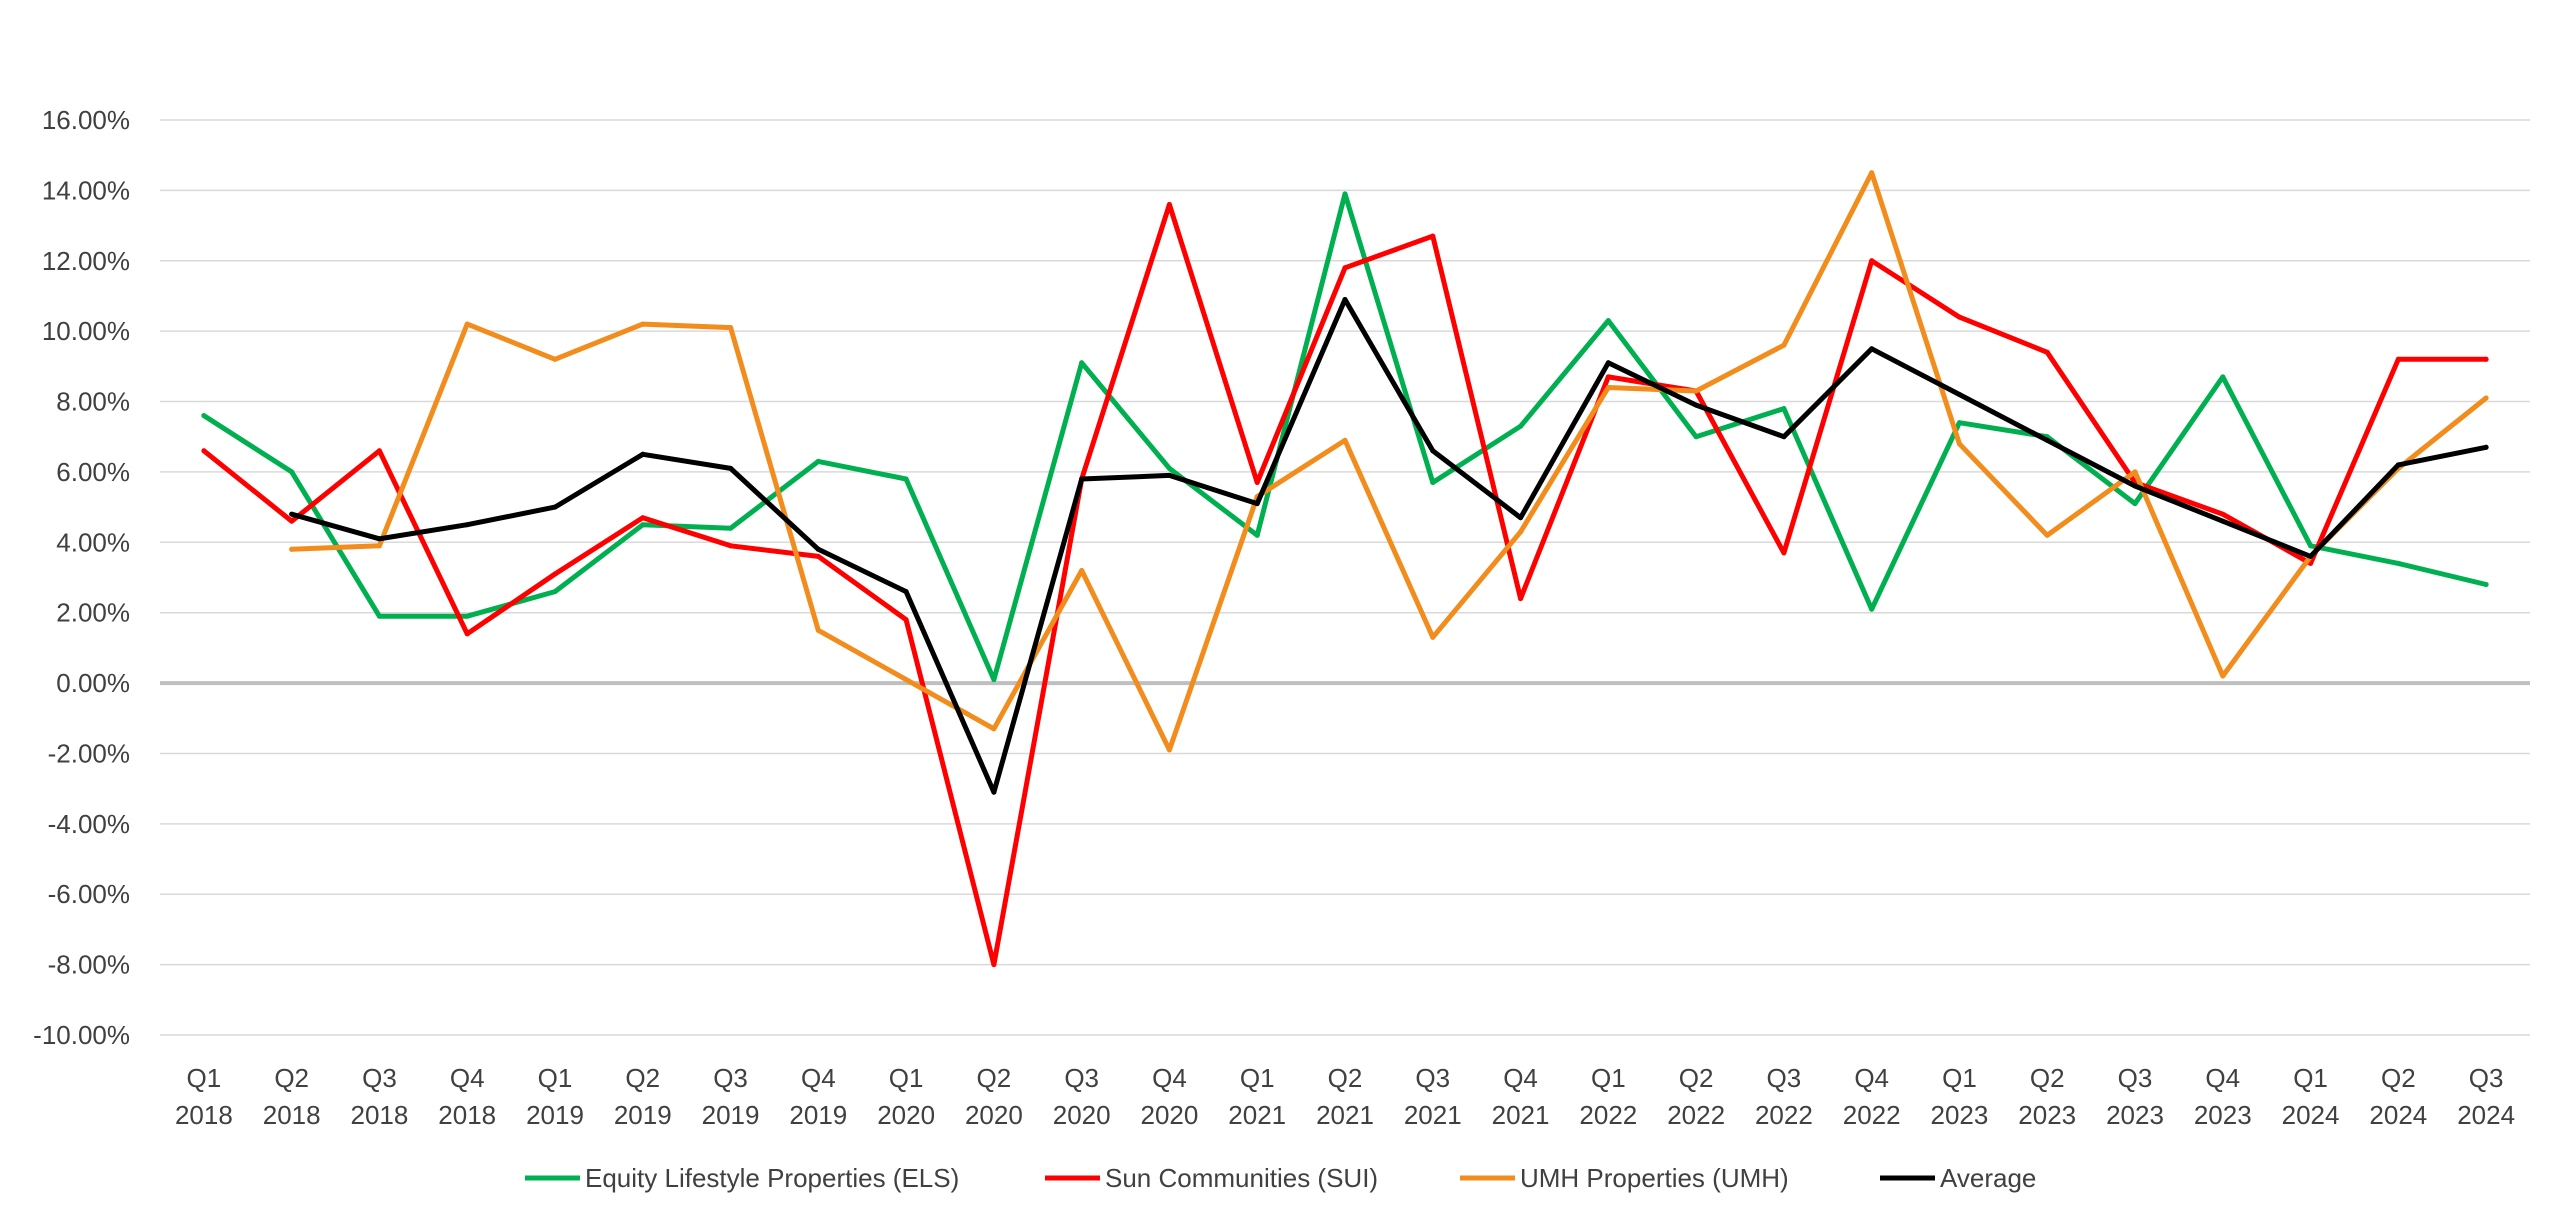  What do you see at coordinates (292, 1115) in the screenshot?
I see `x-tick-label-year: 2018` at bounding box center [292, 1115].